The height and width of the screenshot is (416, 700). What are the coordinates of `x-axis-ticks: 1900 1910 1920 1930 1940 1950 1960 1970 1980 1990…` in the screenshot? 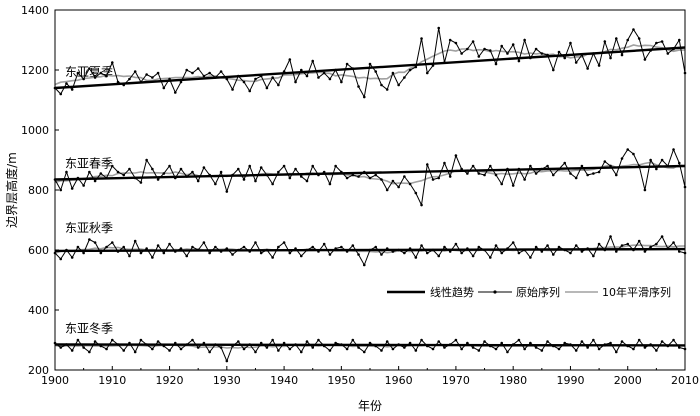 It's located at (370, 376).